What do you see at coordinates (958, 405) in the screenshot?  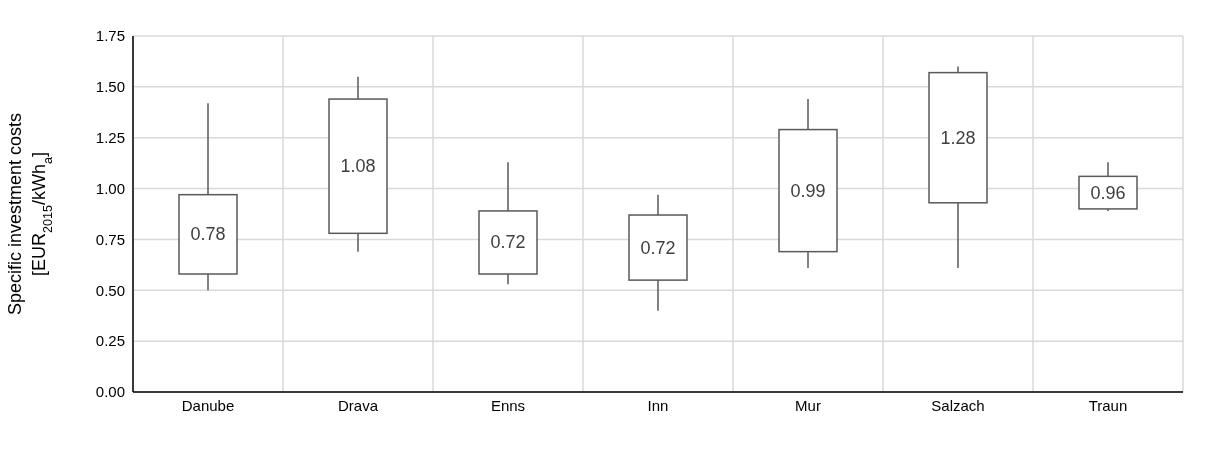 I see `x-tick-label: Salzach` at bounding box center [958, 405].